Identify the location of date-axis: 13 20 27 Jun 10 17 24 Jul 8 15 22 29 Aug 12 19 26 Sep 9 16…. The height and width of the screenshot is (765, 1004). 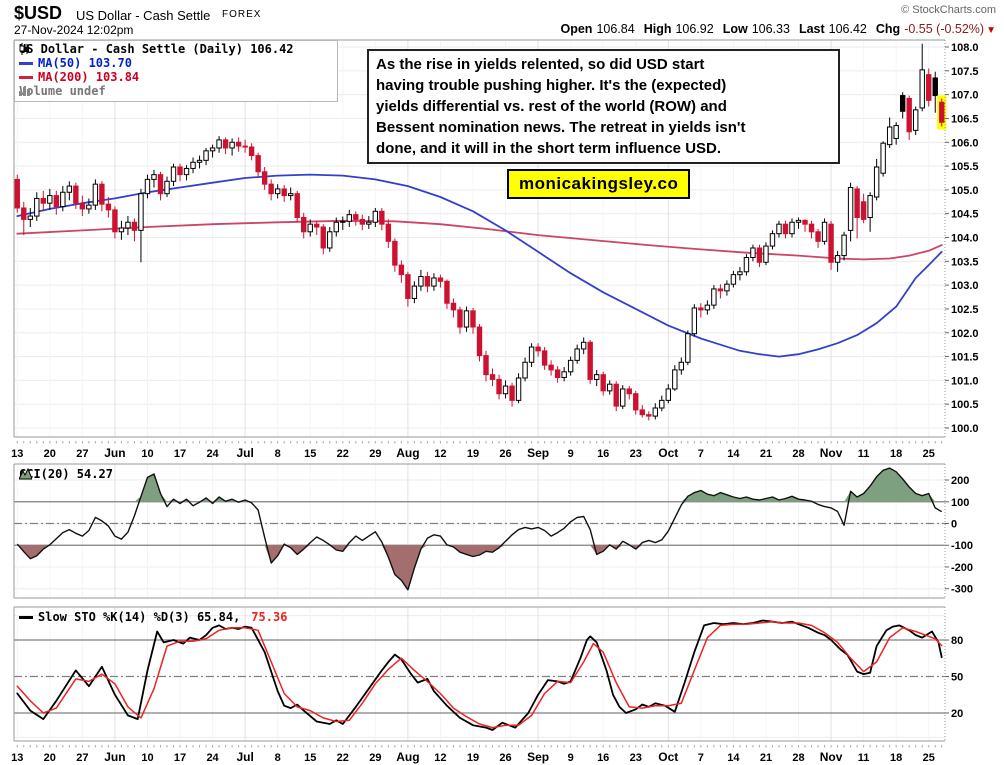
(477, 450).